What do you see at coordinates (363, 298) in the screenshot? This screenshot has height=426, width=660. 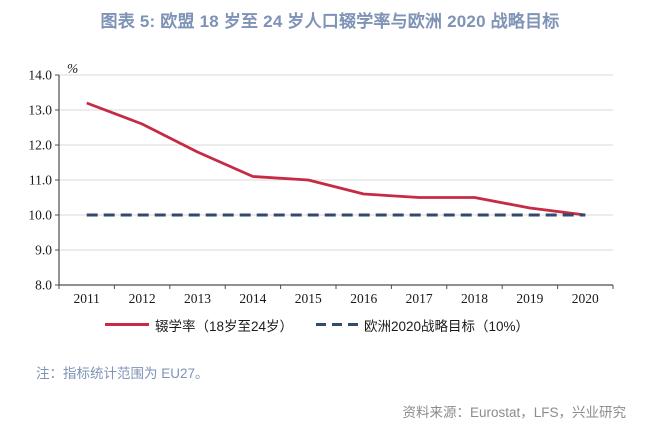 I see `x-tick-label: 2016` at bounding box center [363, 298].